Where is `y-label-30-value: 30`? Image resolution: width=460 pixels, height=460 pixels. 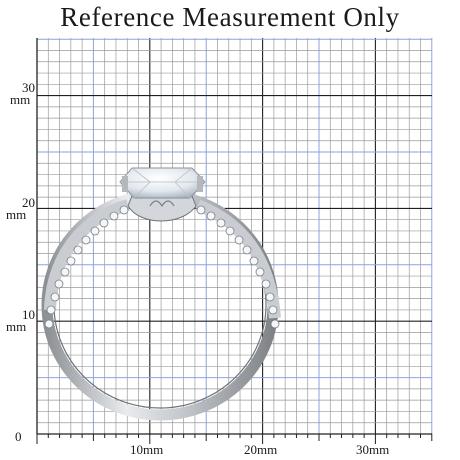
y-label-30-value: 30 is located at coordinates (28, 87).